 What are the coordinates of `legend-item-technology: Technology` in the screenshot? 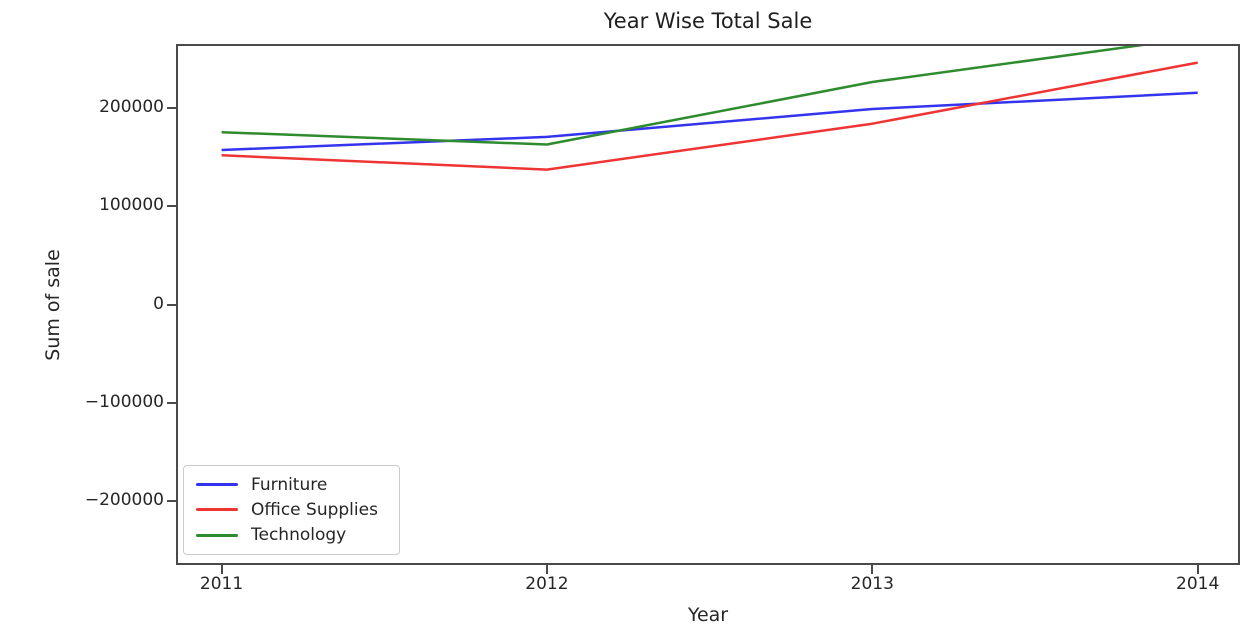 It's located at (291, 535).